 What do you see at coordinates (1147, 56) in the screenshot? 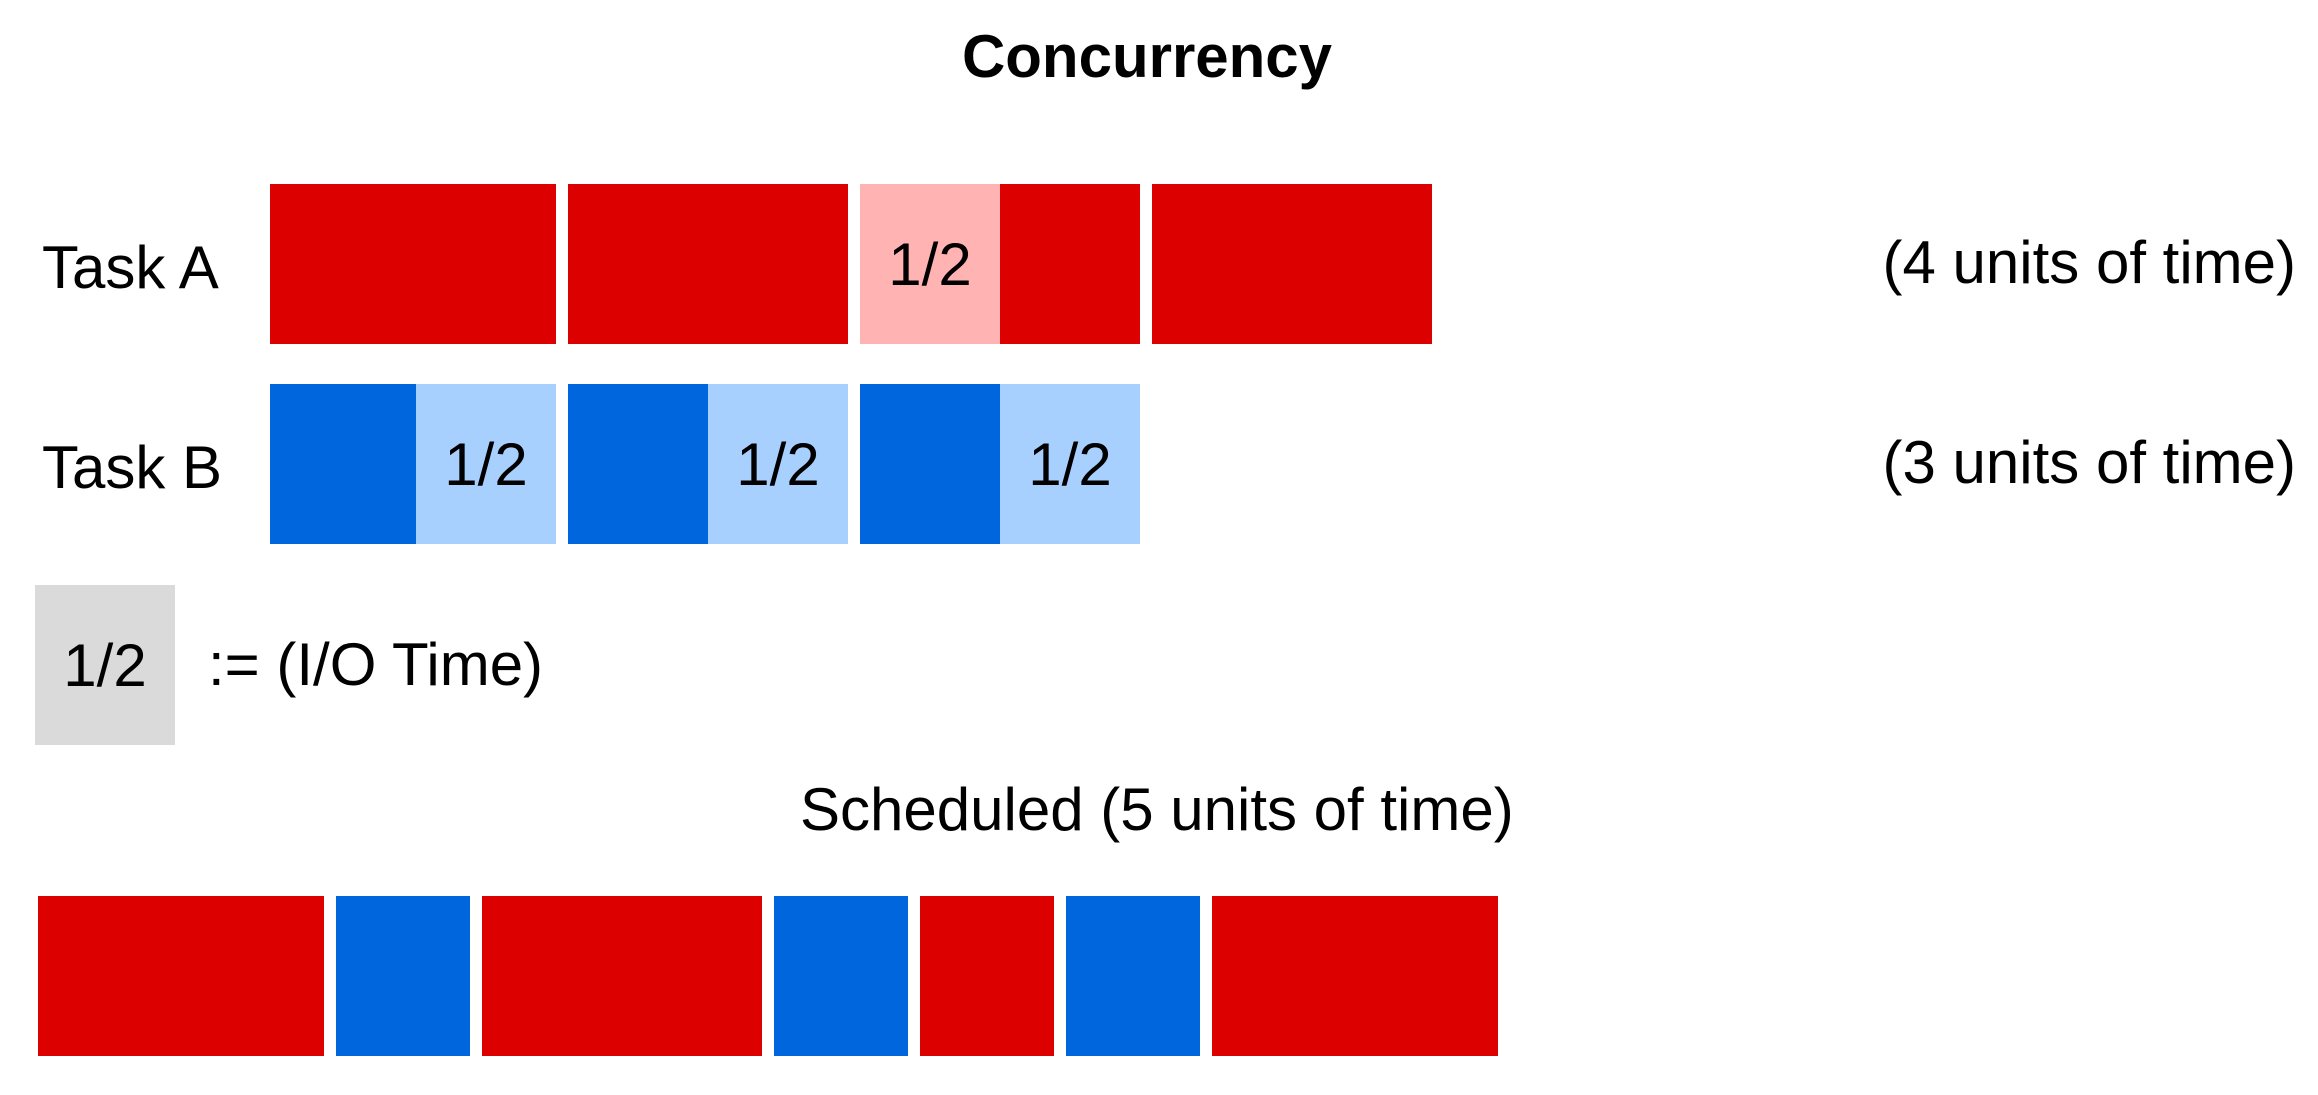
I see `diagram-title: Concurrency` at bounding box center [1147, 56].